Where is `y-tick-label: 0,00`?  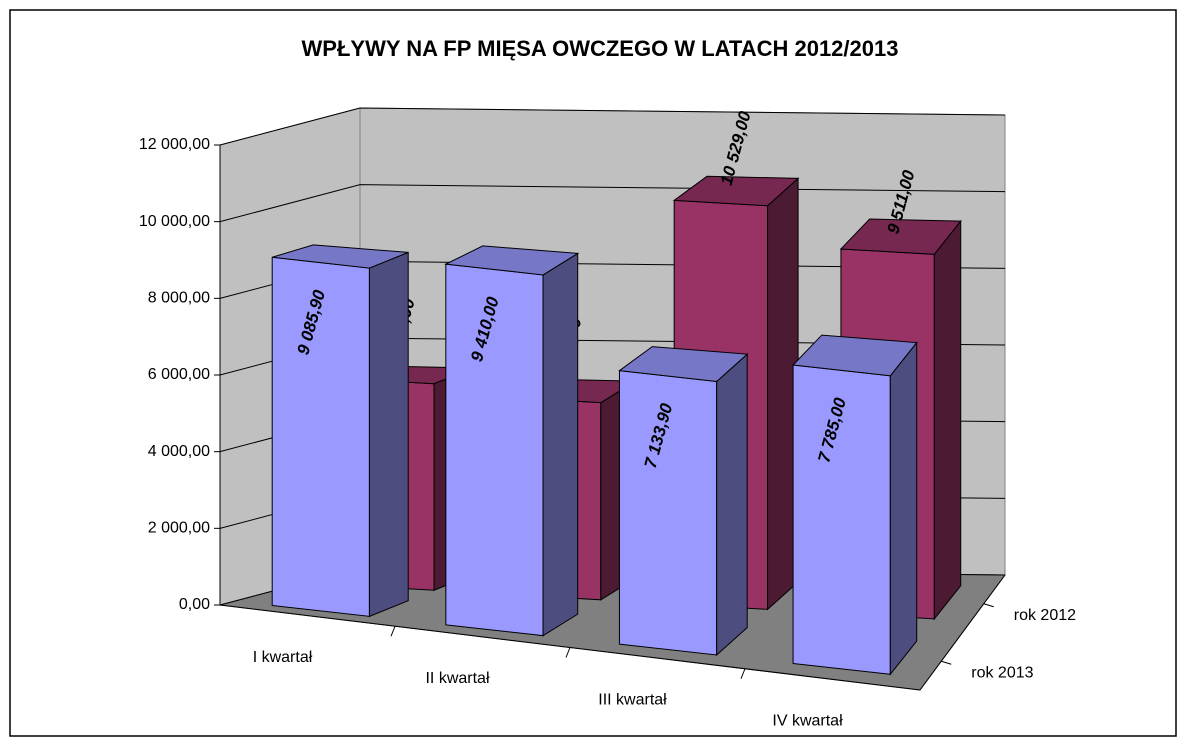 y-tick-label: 0,00 is located at coordinates (194, 604).